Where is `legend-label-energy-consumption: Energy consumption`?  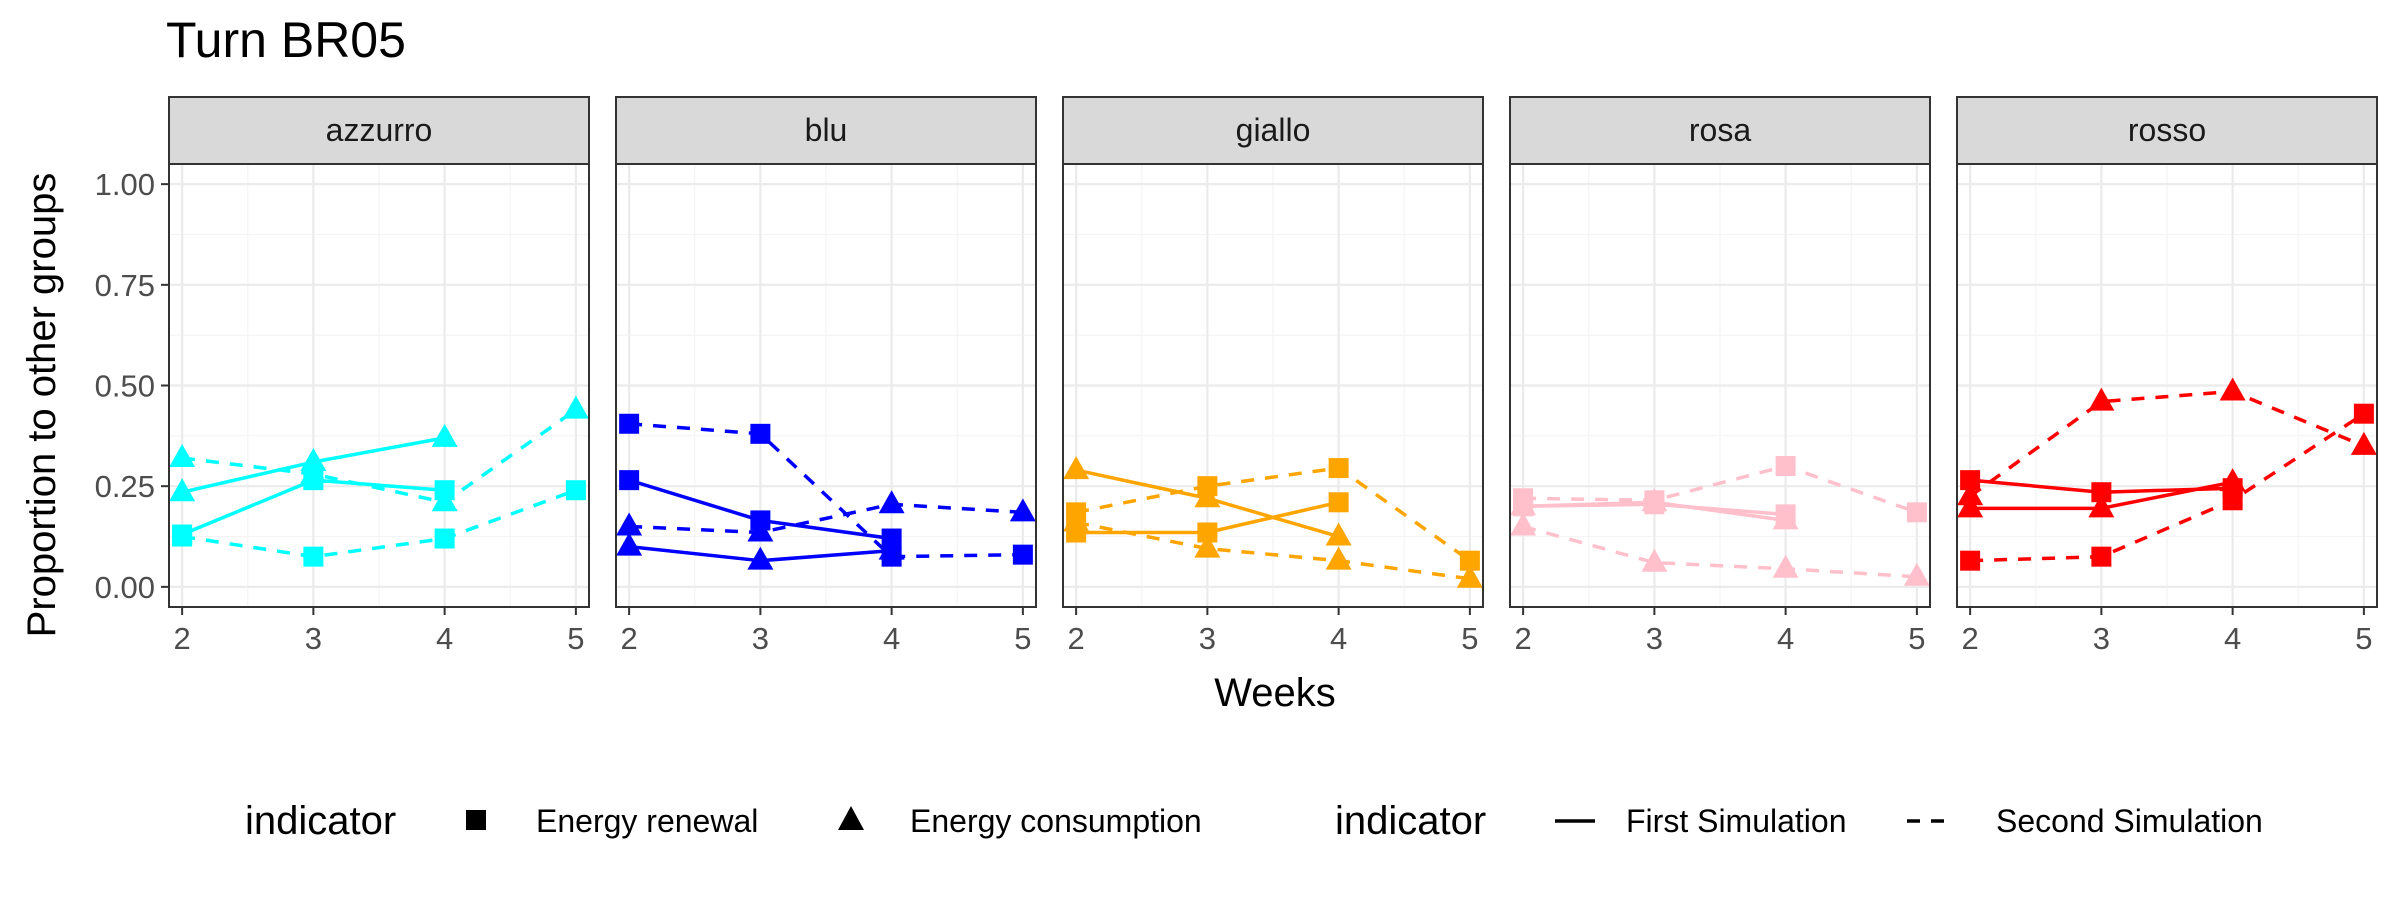 legend-label-energy-consumption: Energy consumption is located at coordinates (1056, 821).